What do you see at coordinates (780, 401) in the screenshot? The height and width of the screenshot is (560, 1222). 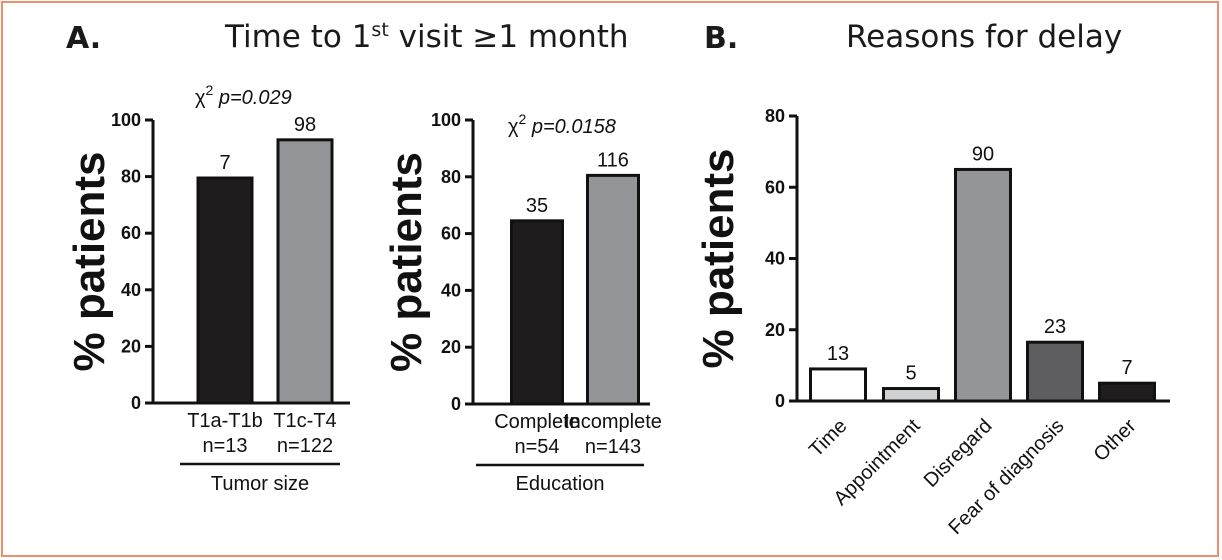 I see `chart-2-y-tick-label: 0` at bounding box center [780, 401].